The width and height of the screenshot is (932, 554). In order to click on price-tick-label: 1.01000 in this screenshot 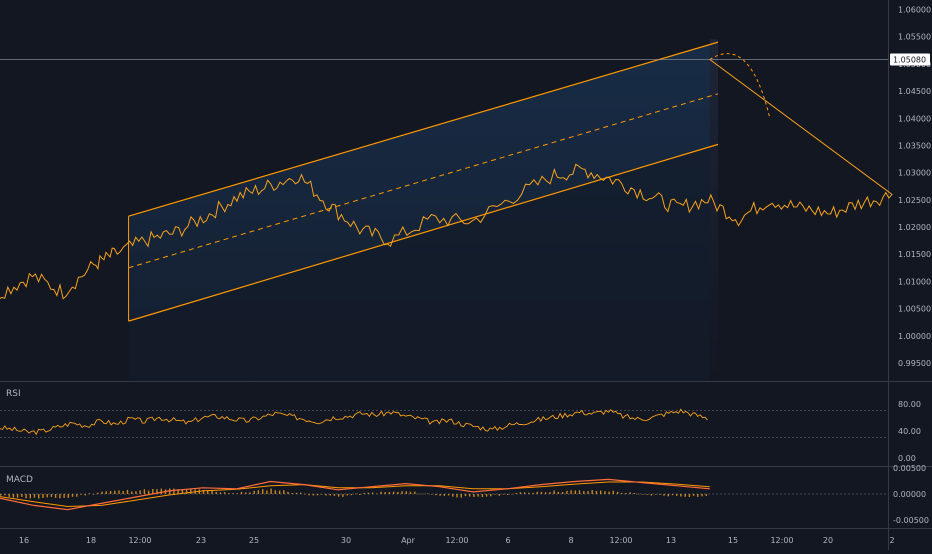, I will do `click(914, 281)`.